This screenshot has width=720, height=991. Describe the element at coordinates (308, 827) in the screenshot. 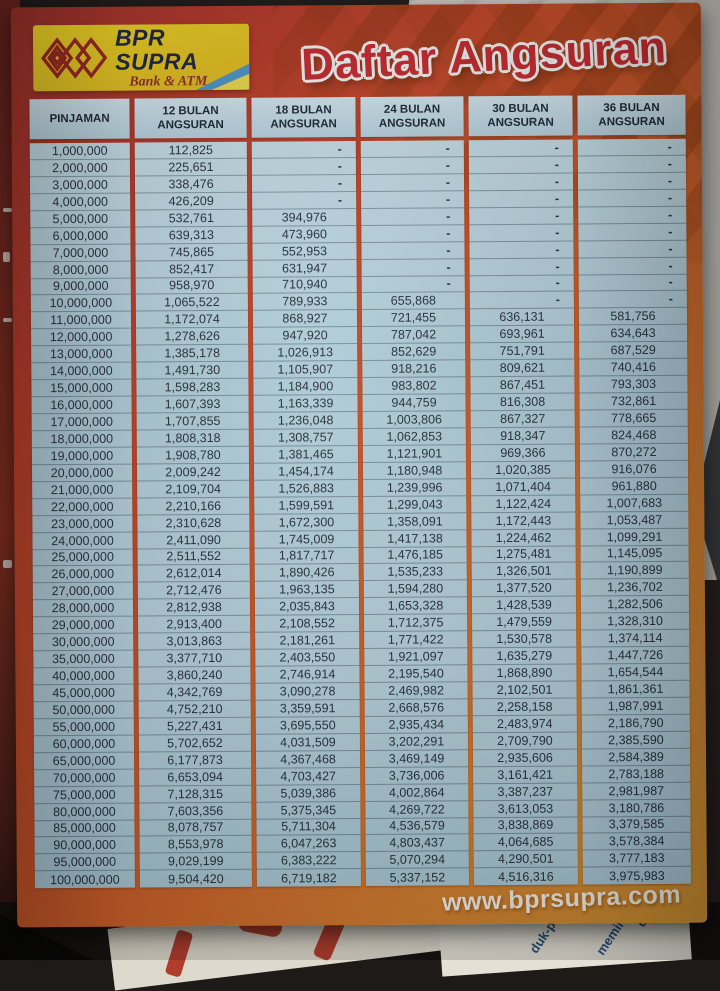

I see `installment-cell: 5,711,304` at that location.